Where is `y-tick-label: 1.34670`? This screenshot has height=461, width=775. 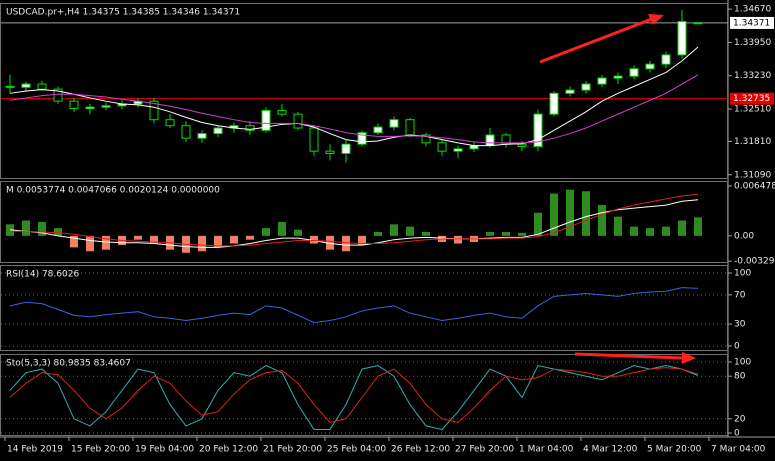 y-tick-label: 1.34670 is located at coordinates (752, 10).